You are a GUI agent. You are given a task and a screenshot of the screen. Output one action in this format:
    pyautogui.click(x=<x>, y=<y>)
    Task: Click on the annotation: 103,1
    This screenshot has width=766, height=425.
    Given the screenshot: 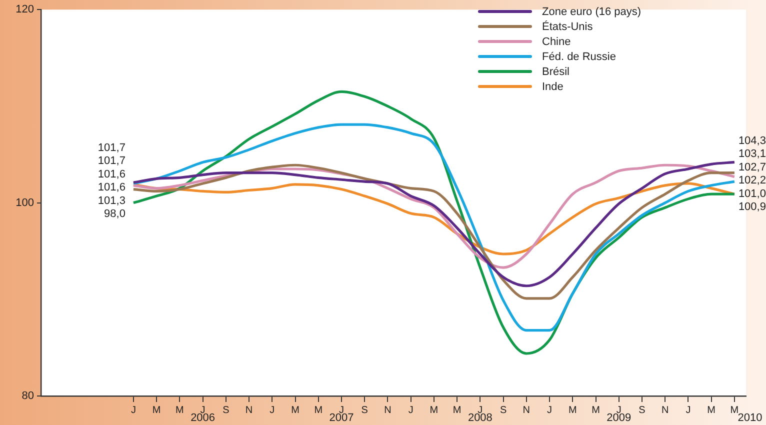 What is the action you would take?
    pyautogui.click(x=752, y=154)
    